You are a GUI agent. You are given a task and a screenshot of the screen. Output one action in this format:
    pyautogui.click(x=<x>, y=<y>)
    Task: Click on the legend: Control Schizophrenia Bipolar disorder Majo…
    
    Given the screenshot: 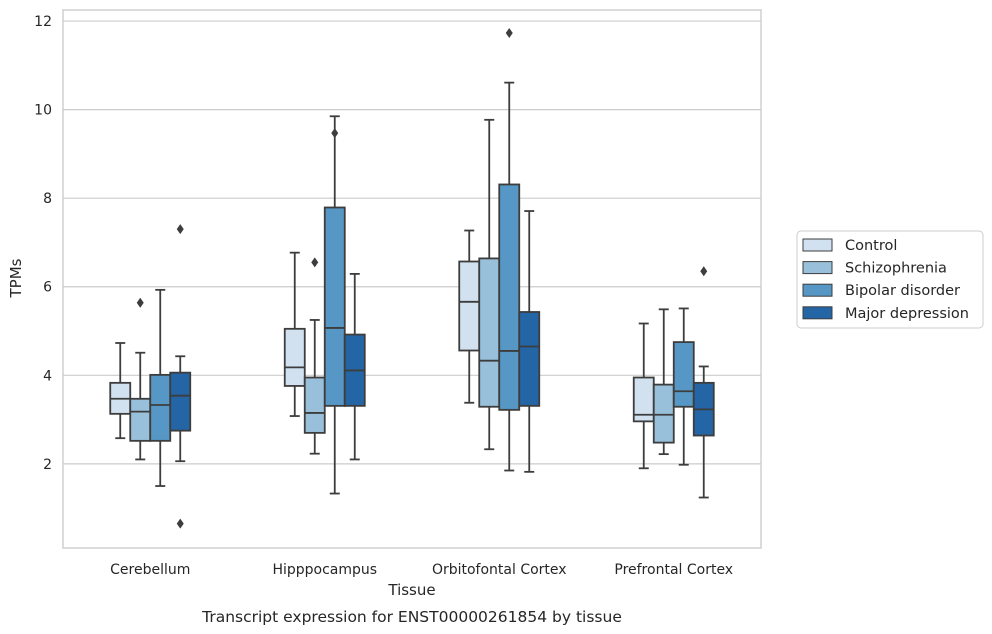 What is the action you would take?
    pyautogui.click(x=890, y=279)
    